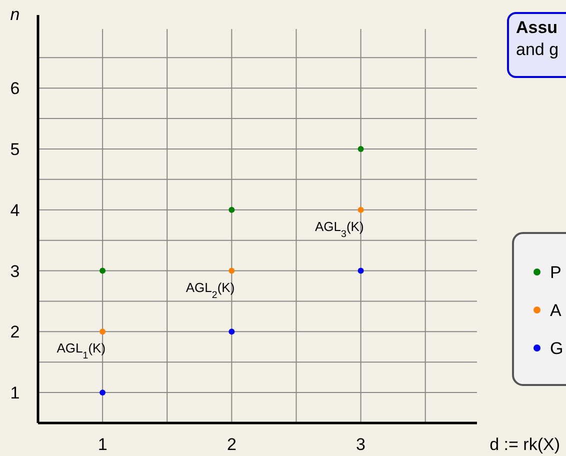 The width and height of the screenshot is (566, 456). What do you see at coordinates (15, 332) in the screenshot?
I see `y-tick-label: 2` at bounding box center [15, 332].